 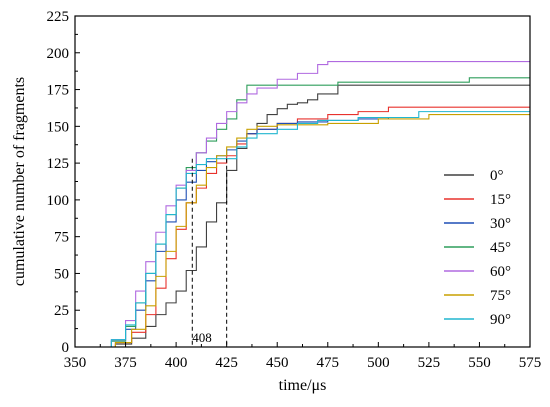 What do you see at coordinates (61, 238) in the screenshot?
I see `y-tick-label: 75` at bounding box center [61, 238].